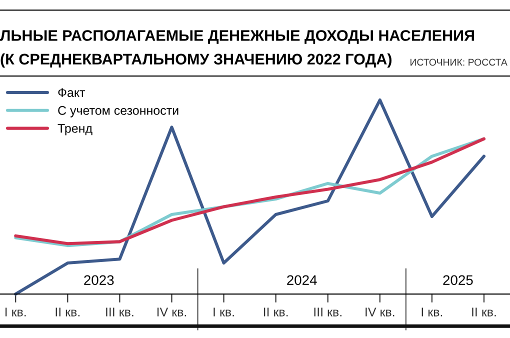 The image size is (510, 338). What do you see at coordinates (72, 92) in the screenshot?
I see `legend-label: Факт` at bounding box center [72, 92].